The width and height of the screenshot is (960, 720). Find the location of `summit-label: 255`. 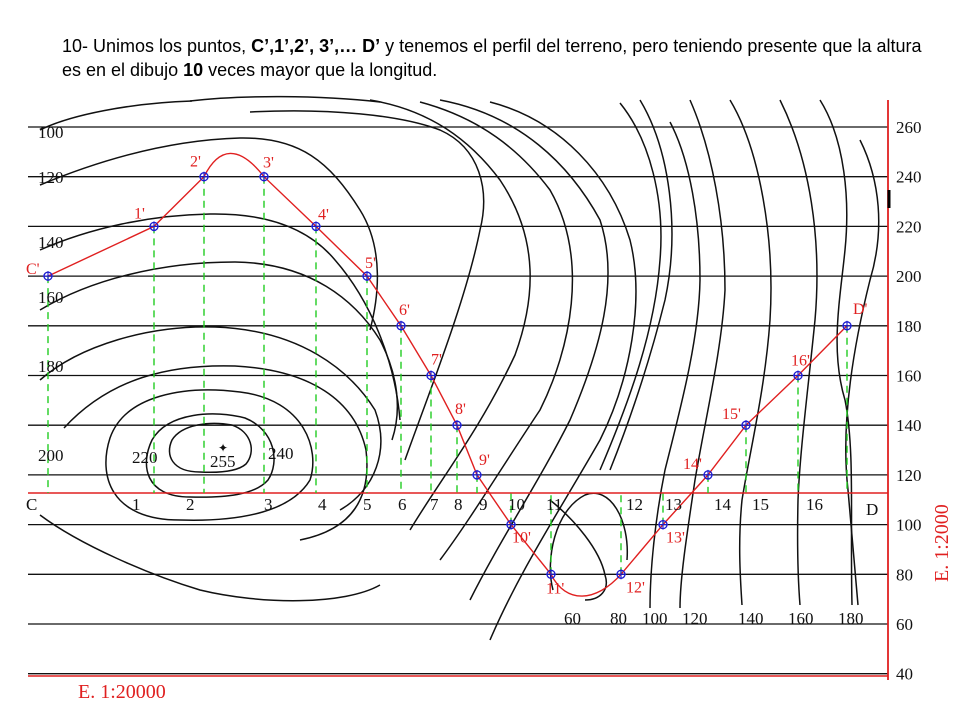

summit-label: 255 is located at coordinates (223, 461).